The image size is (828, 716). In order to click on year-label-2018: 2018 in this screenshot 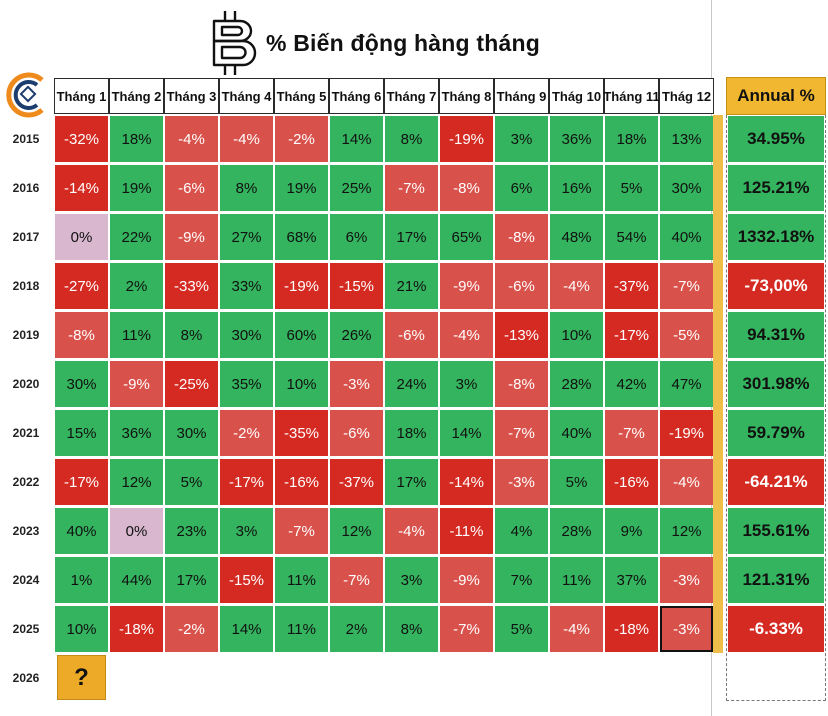, I will do `click(26, 286)`.